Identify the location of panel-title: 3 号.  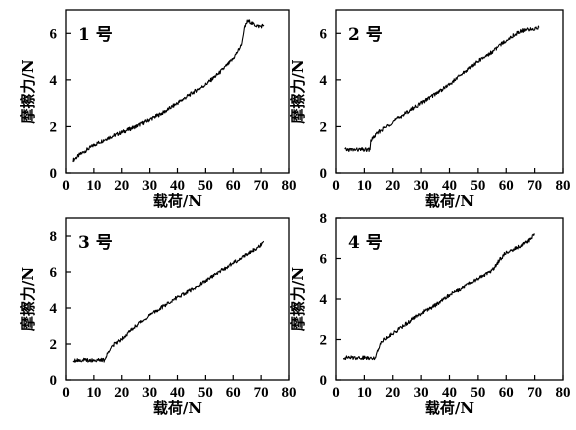
(95, 243).